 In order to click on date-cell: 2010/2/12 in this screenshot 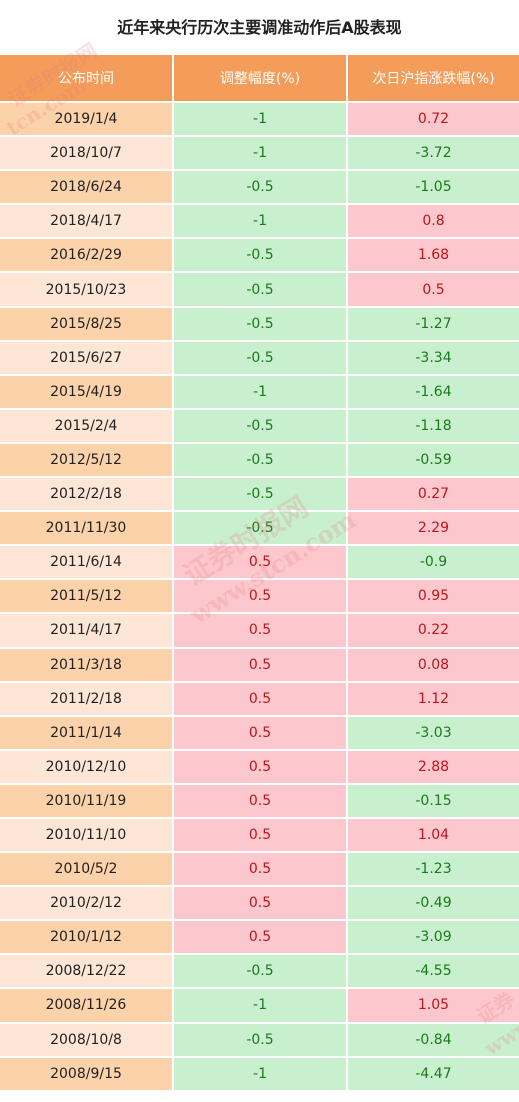, I will do `click(87, 903)`.